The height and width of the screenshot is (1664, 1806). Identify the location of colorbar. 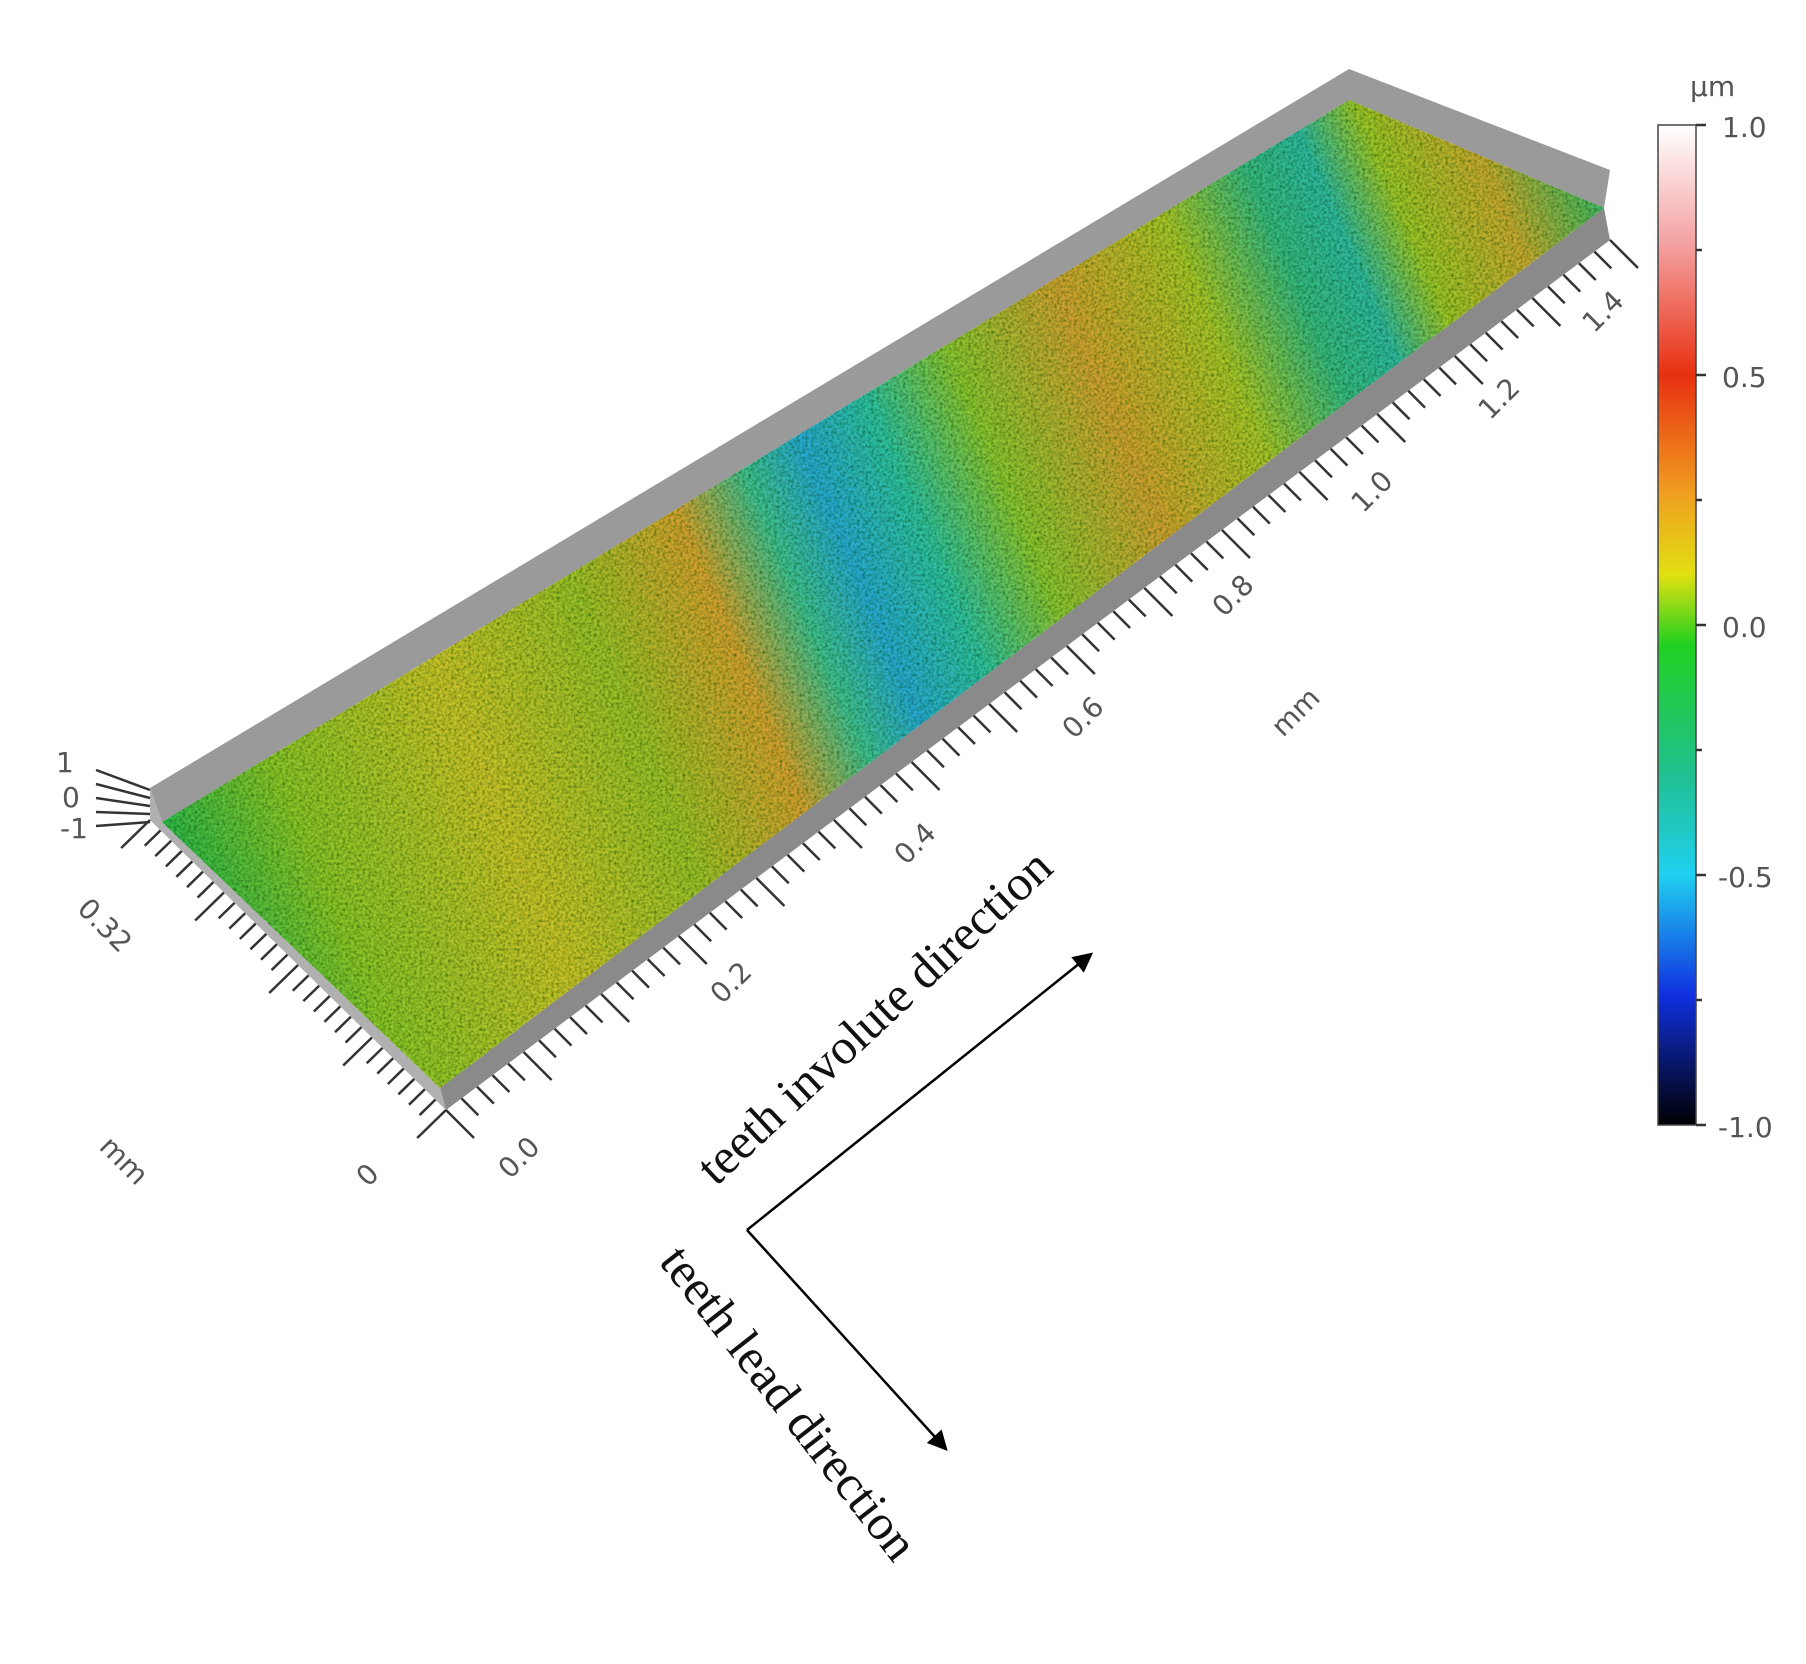
(1677, 625).